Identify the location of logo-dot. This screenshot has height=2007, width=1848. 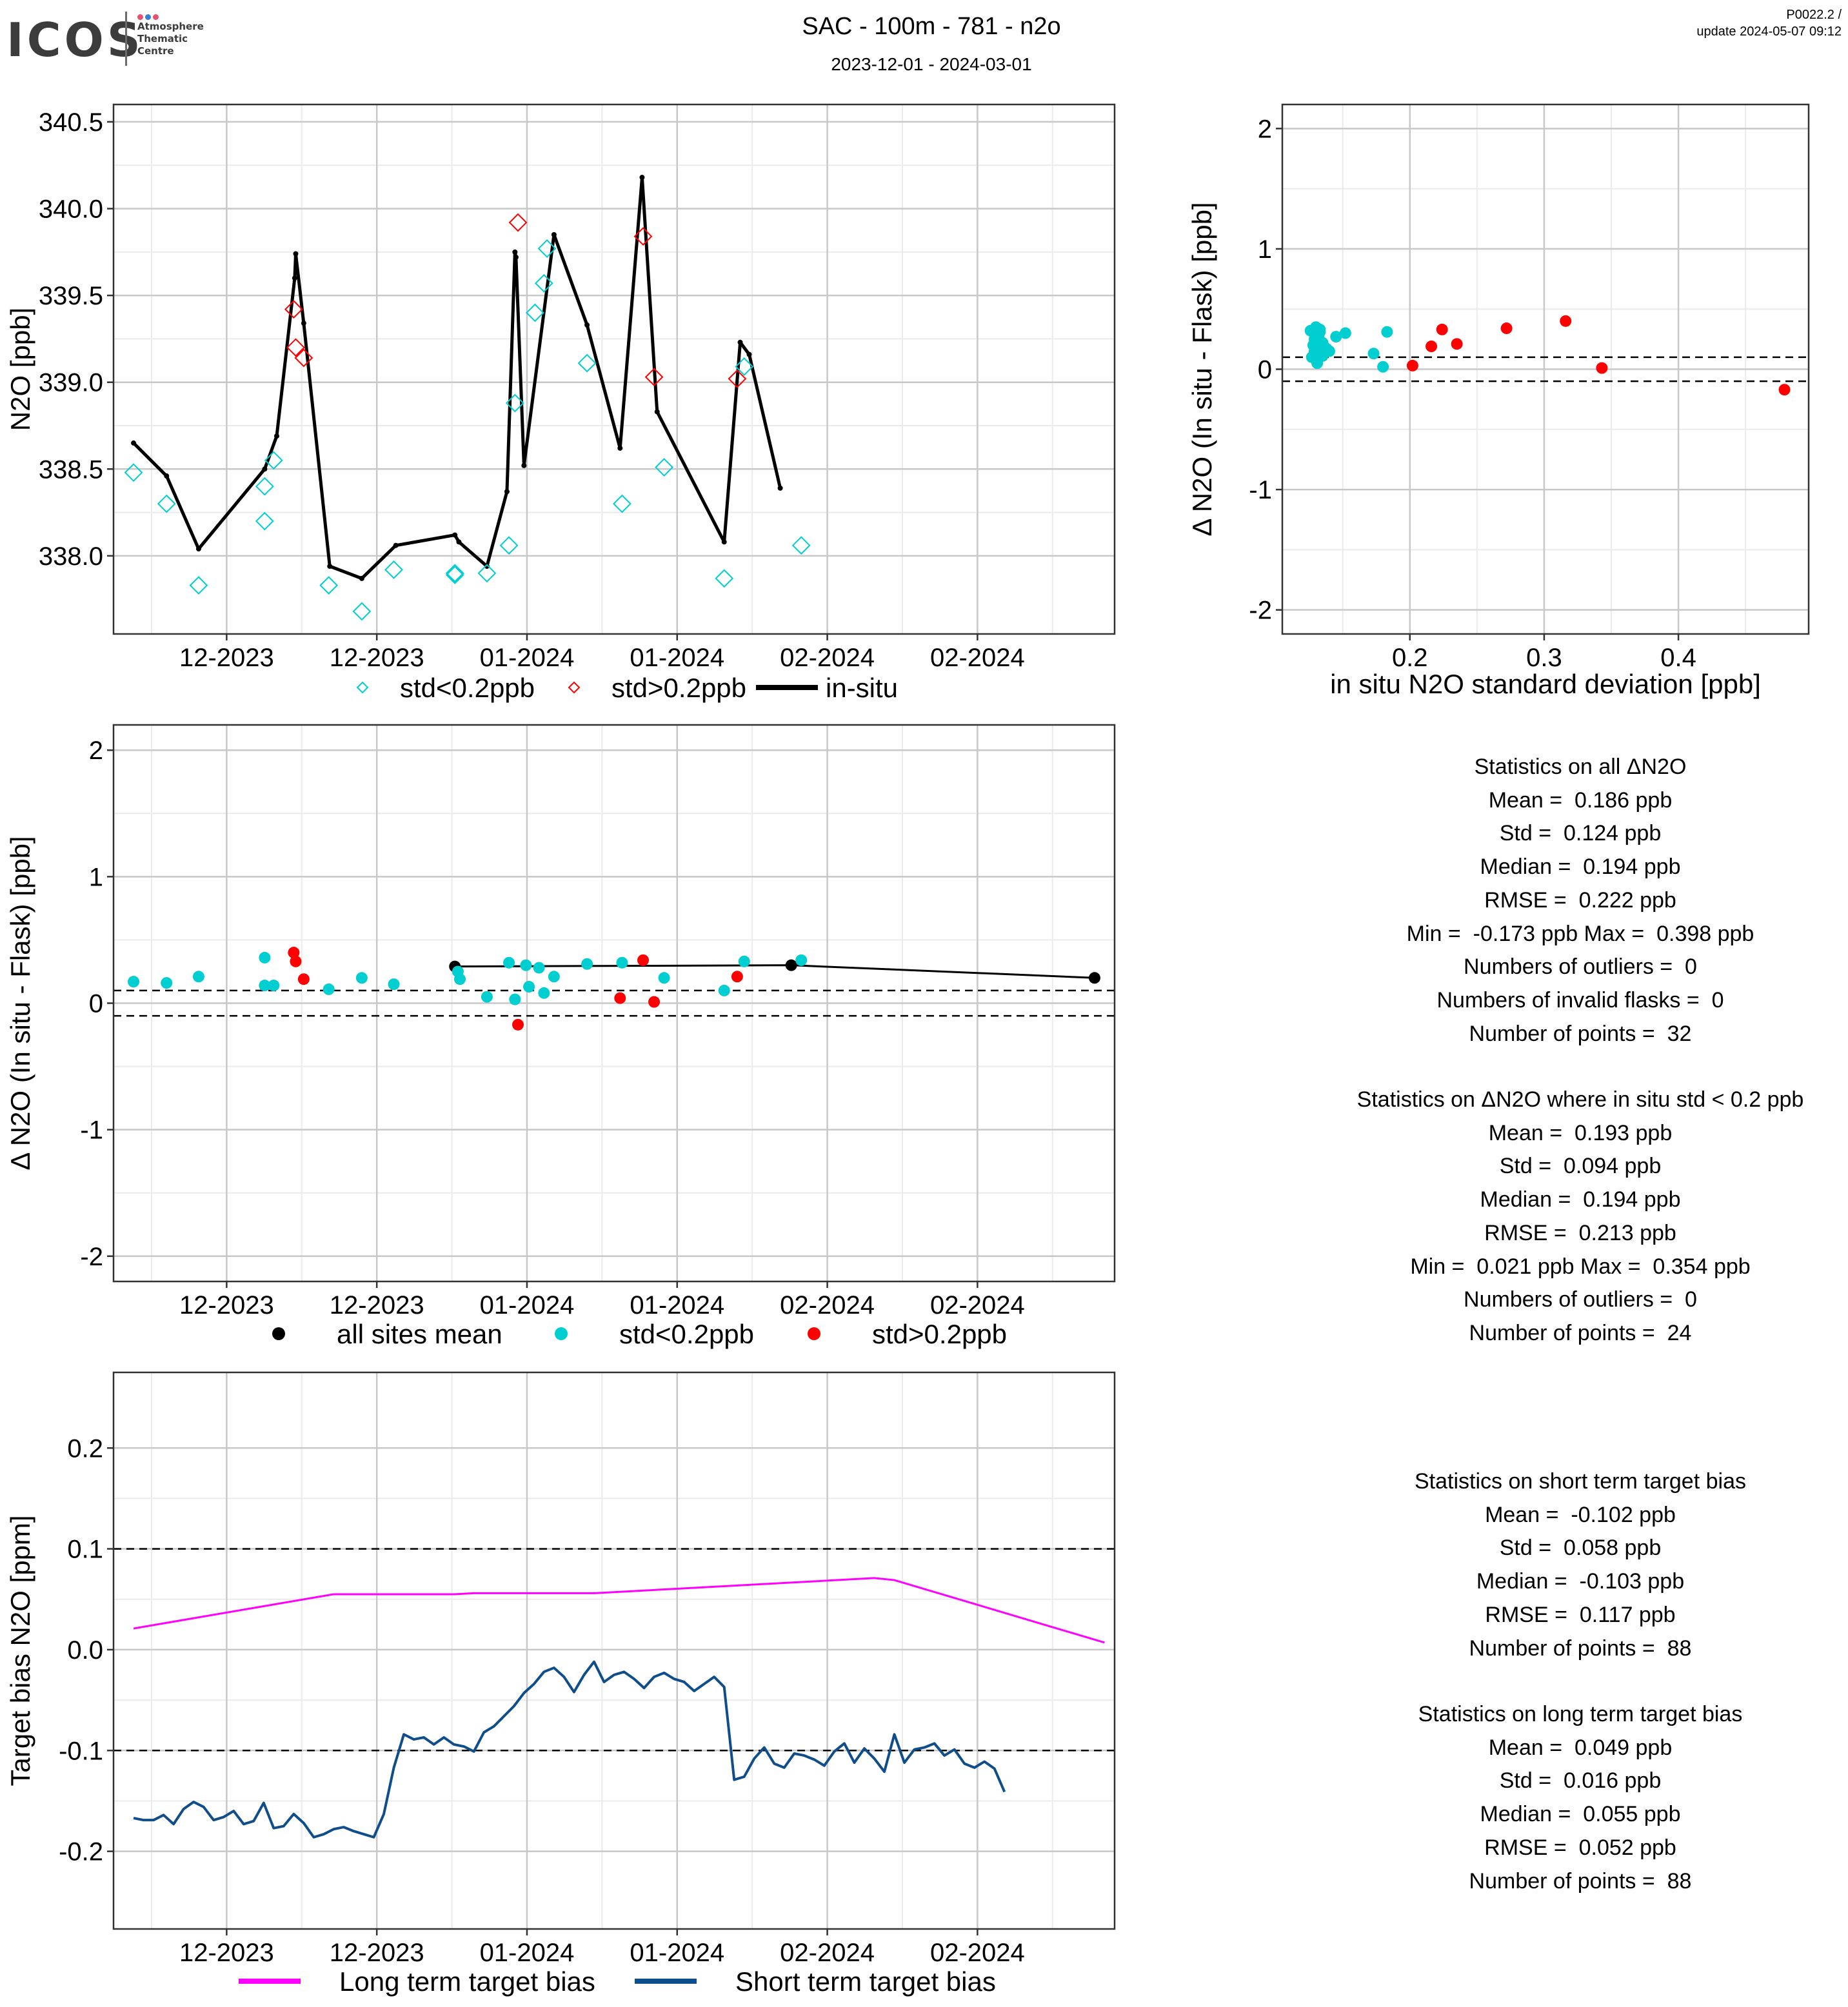
(148, 17).